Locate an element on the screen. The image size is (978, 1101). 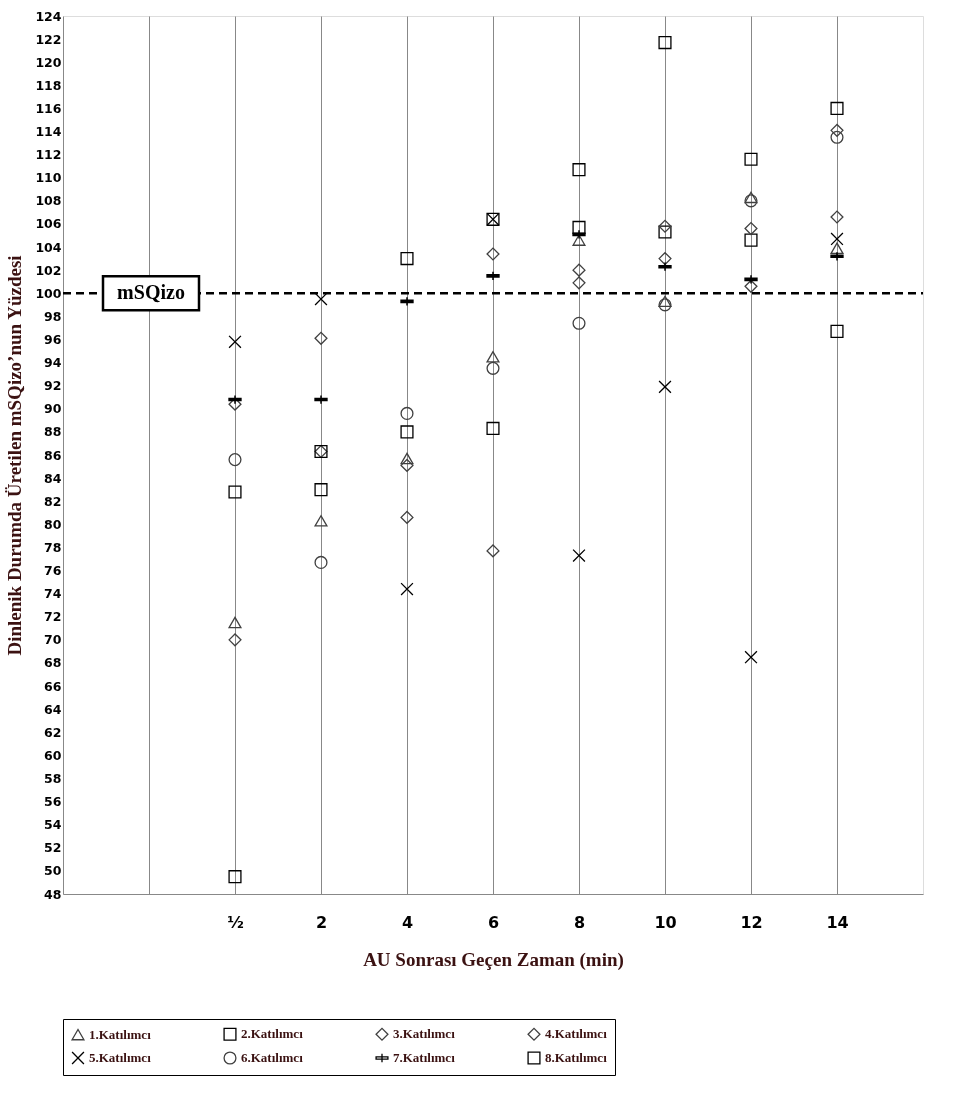
legend-label: 6.Katılımcı is located at coordinates (272, 1057).